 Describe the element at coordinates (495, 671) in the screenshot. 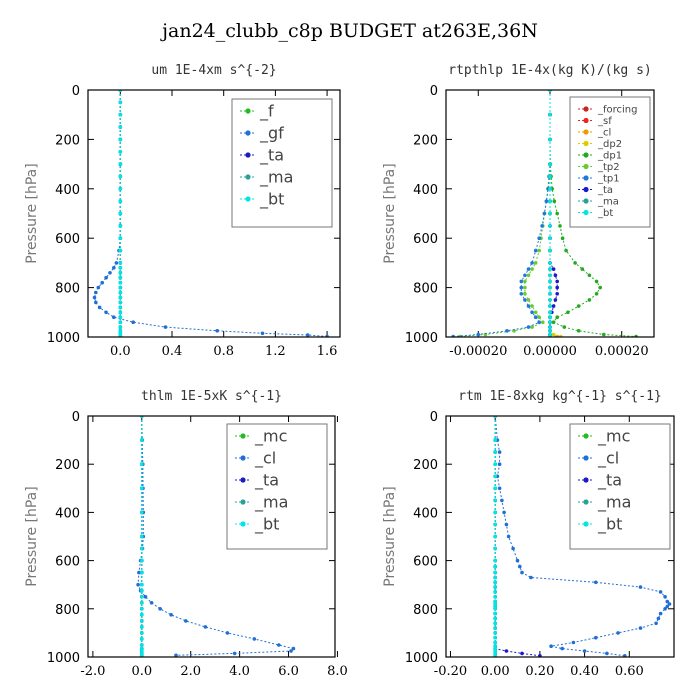

I see `x-tick-label: 0.00` at that location.